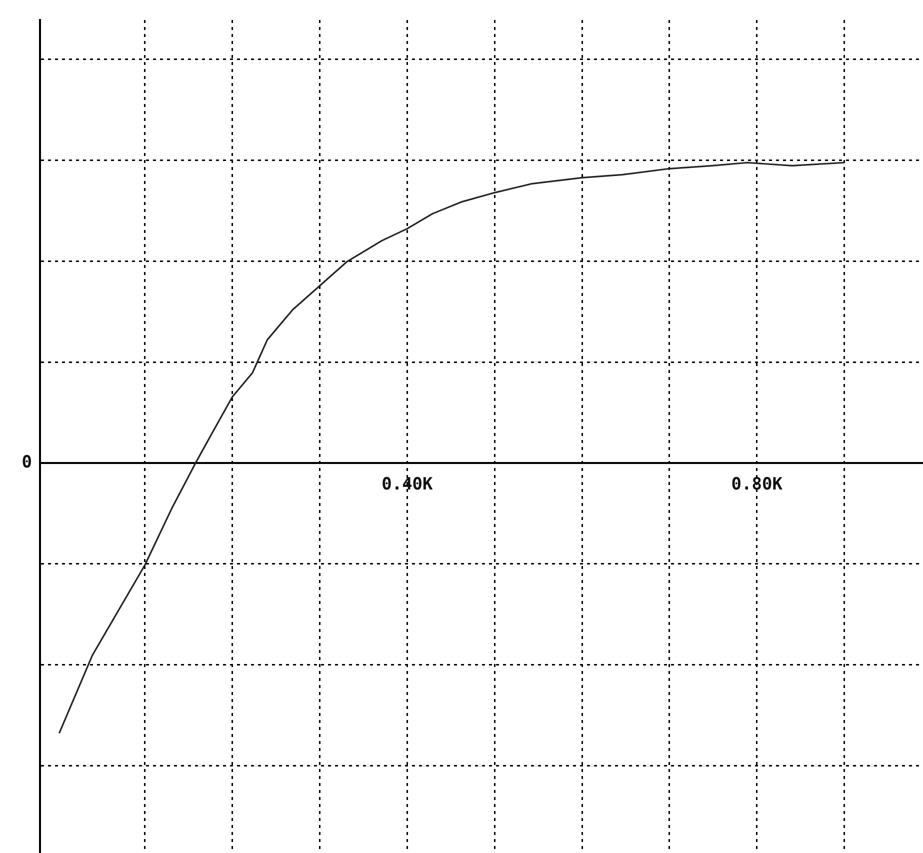  I want to click on x-tick-label: 0.80K, so click(757, 484).